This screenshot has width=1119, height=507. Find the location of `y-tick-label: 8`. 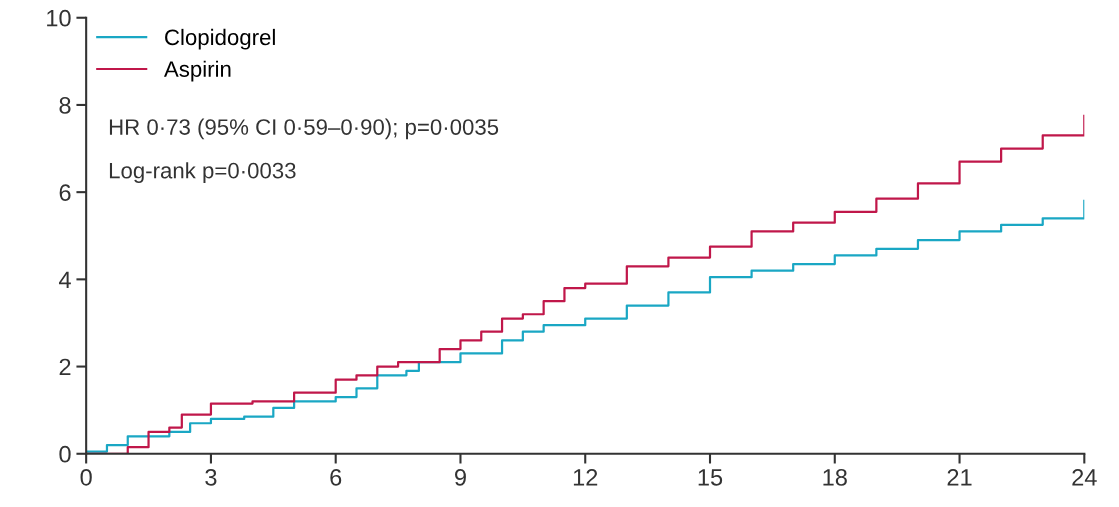

y-tick-label: 8 is located at coordinates (65, 105).